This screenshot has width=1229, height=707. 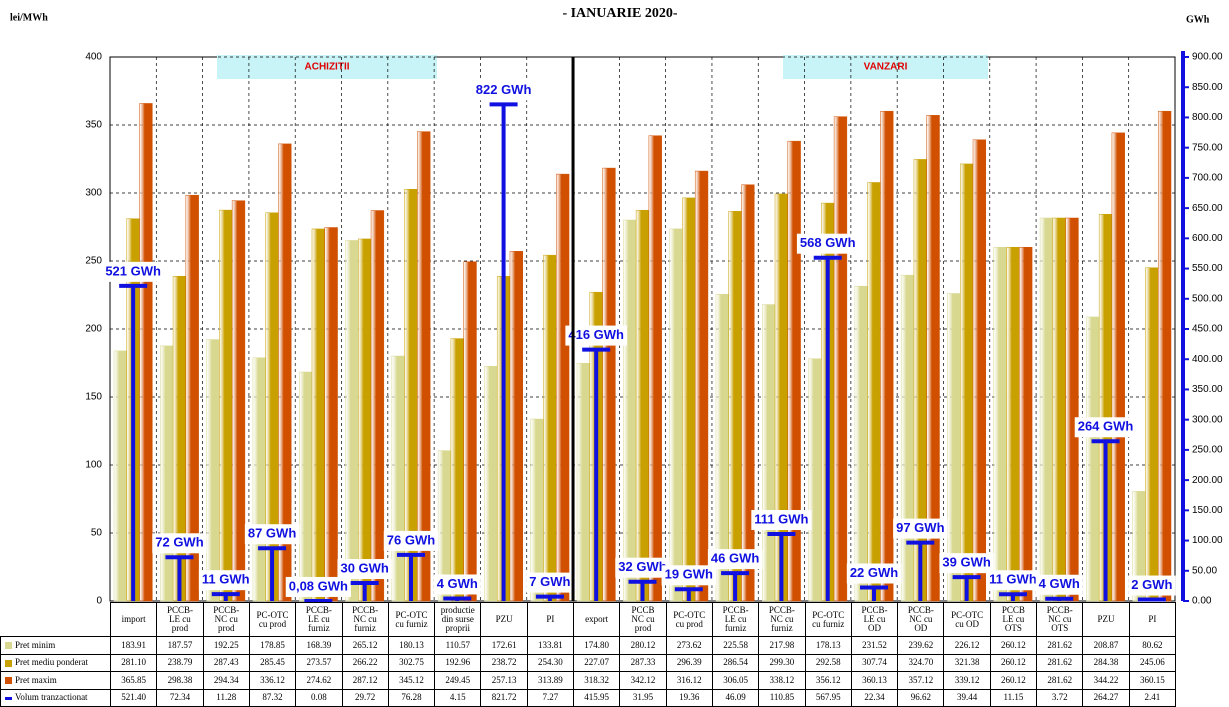 What do you see at coordinates (55, 662) in the screenshot?
I see `legend-entry: Pret mediu ponderat` at bounding box center [55, 662].